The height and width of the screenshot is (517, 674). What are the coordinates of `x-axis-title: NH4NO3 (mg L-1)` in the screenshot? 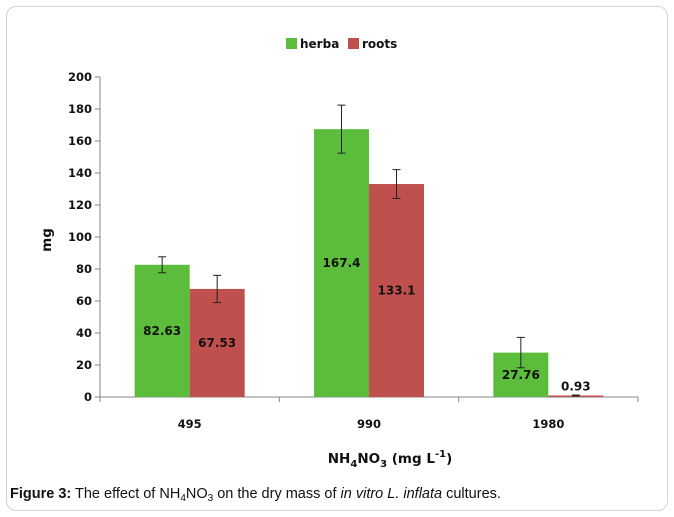 It's located at (390, 459).